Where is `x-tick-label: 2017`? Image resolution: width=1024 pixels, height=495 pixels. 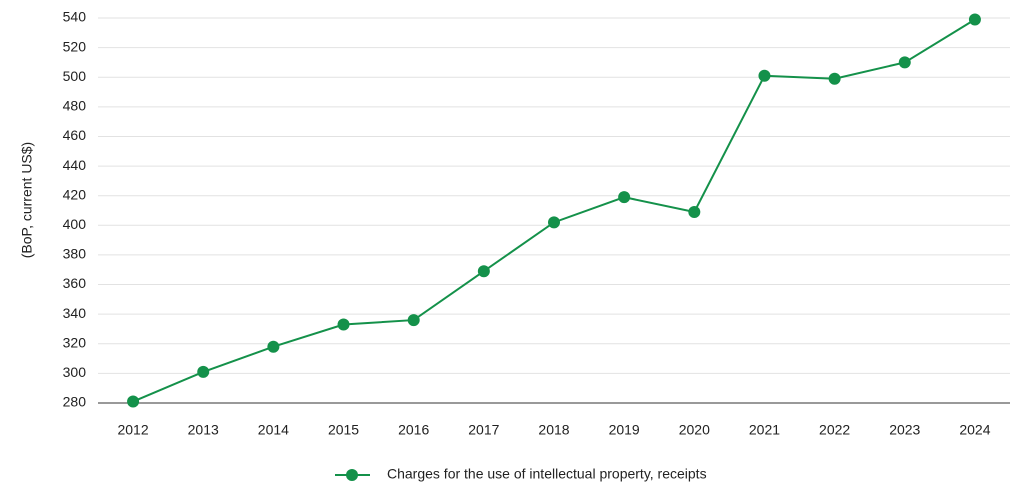
x-tick-label: 2017 is located at coordinates (483, 430).